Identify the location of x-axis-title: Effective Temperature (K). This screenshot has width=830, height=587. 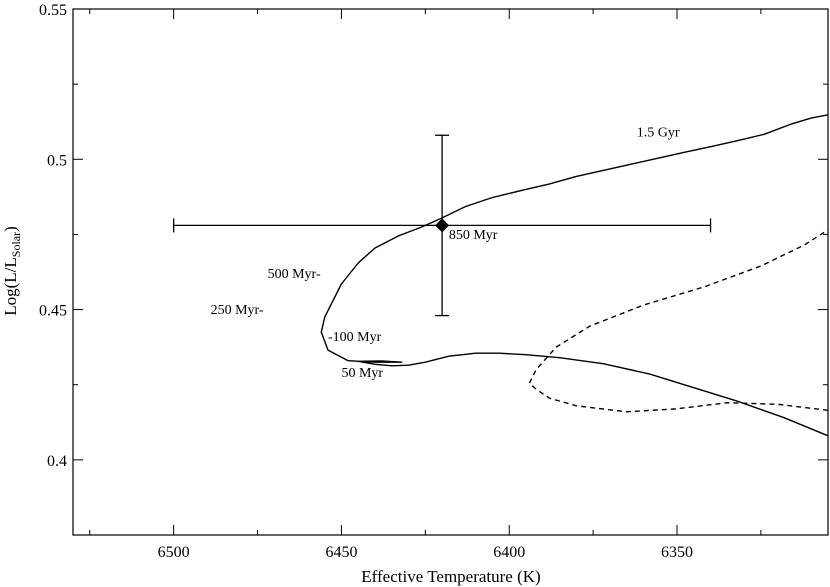
(450, 576).